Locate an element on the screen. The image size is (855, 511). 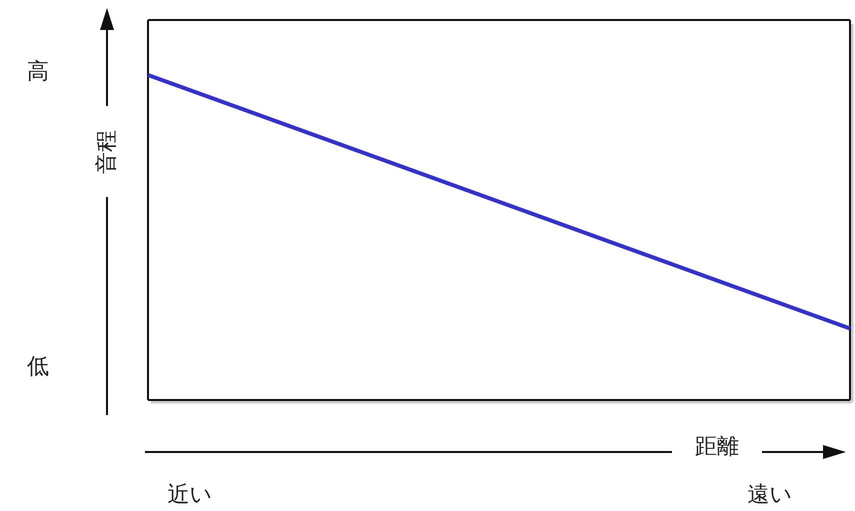
x-axis-title: 距離 is located at coordinates (717, 447).